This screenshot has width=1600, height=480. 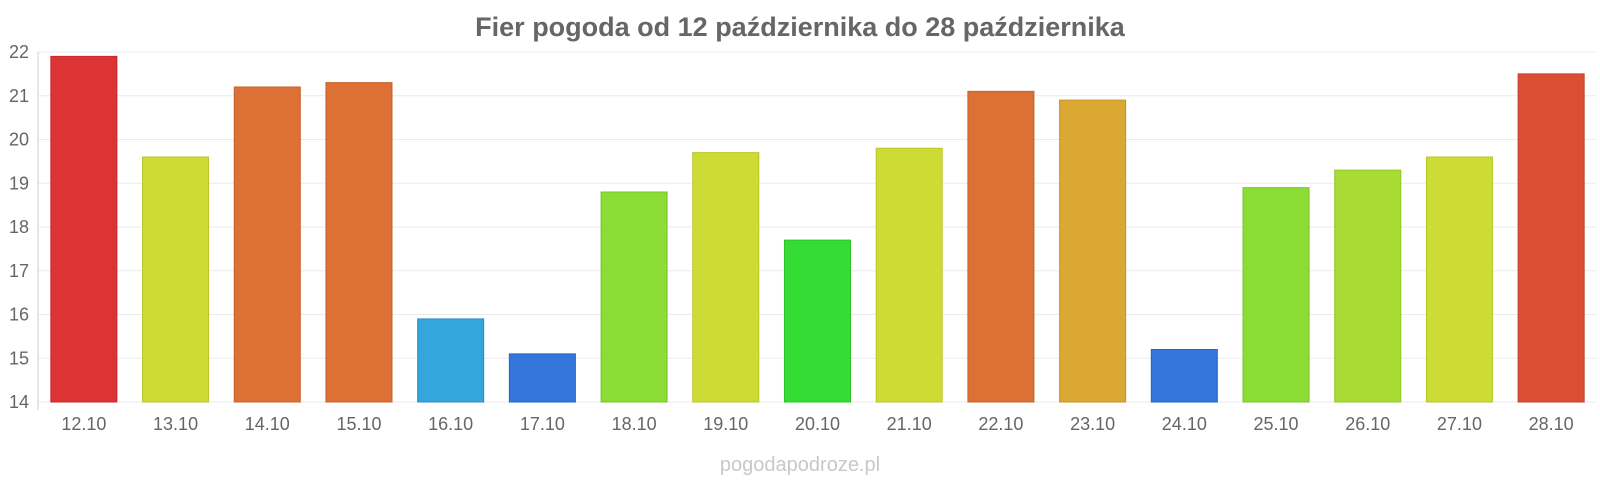 I want to click on x-tick-label: 15.10, so click(x=358, y=424).